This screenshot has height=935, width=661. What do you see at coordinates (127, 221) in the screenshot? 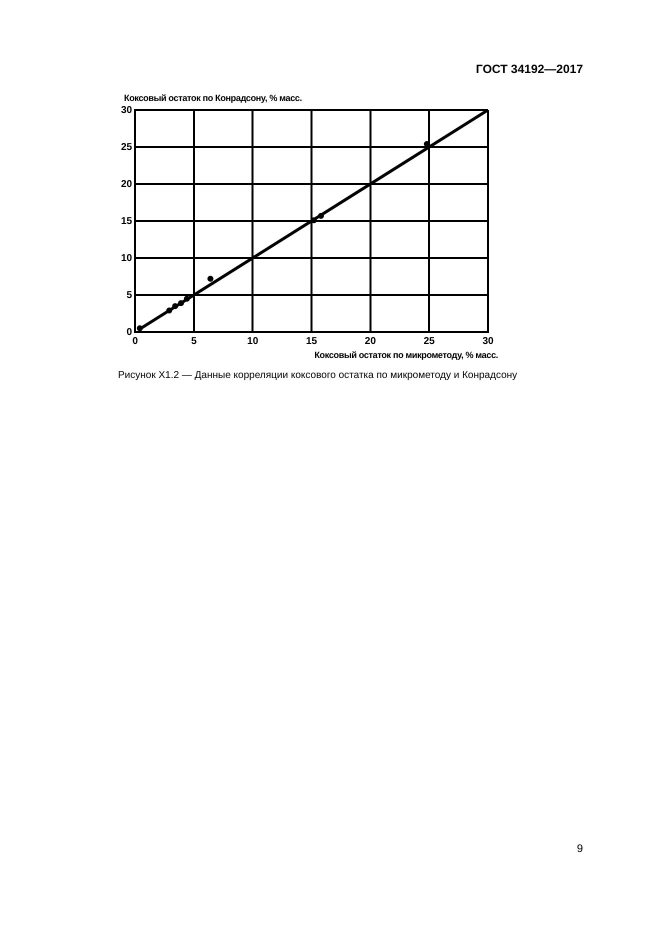
I see `y-tick-label: 15` at bounding box center [127, 221].